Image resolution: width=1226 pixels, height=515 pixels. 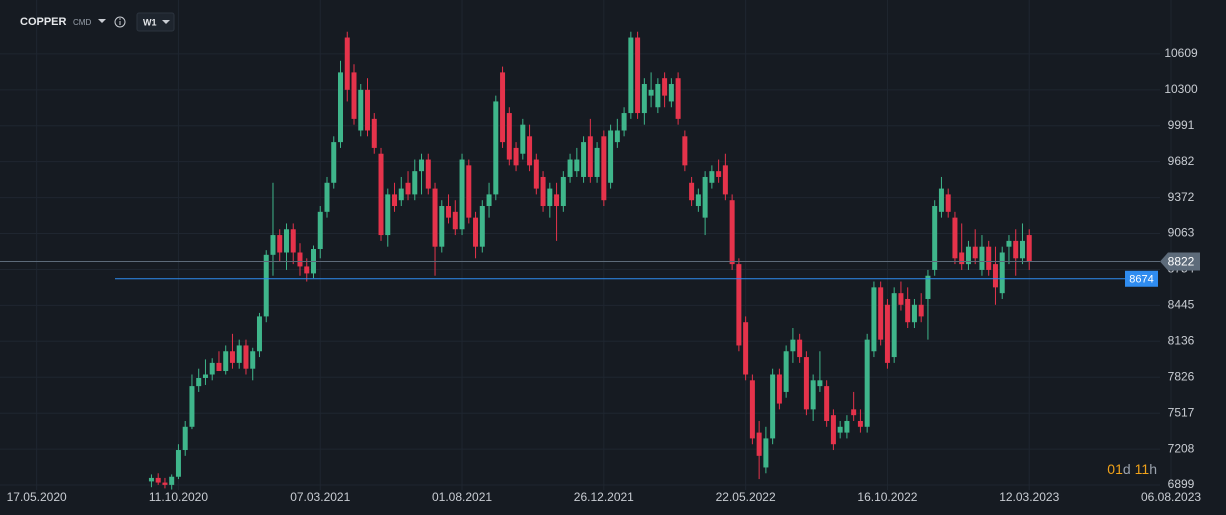 I want to click on level-label: 8674, so click(x=1141, y=280).